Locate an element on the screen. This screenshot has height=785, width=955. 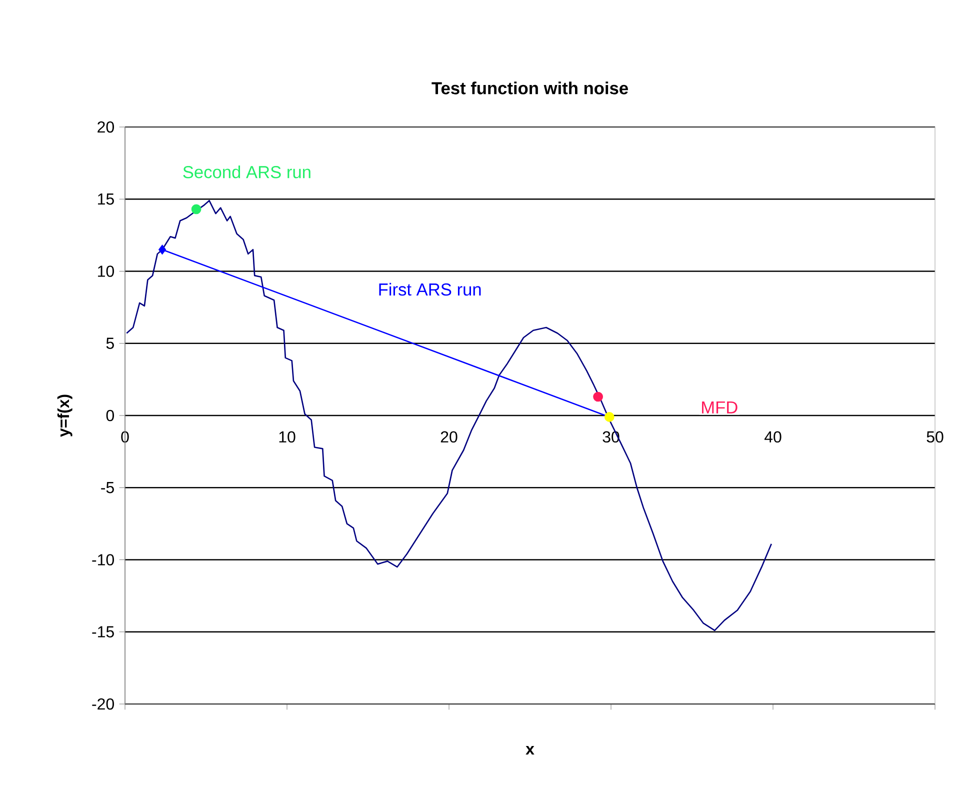
series-label: Second ARS run is located at coordinates (246, 172).